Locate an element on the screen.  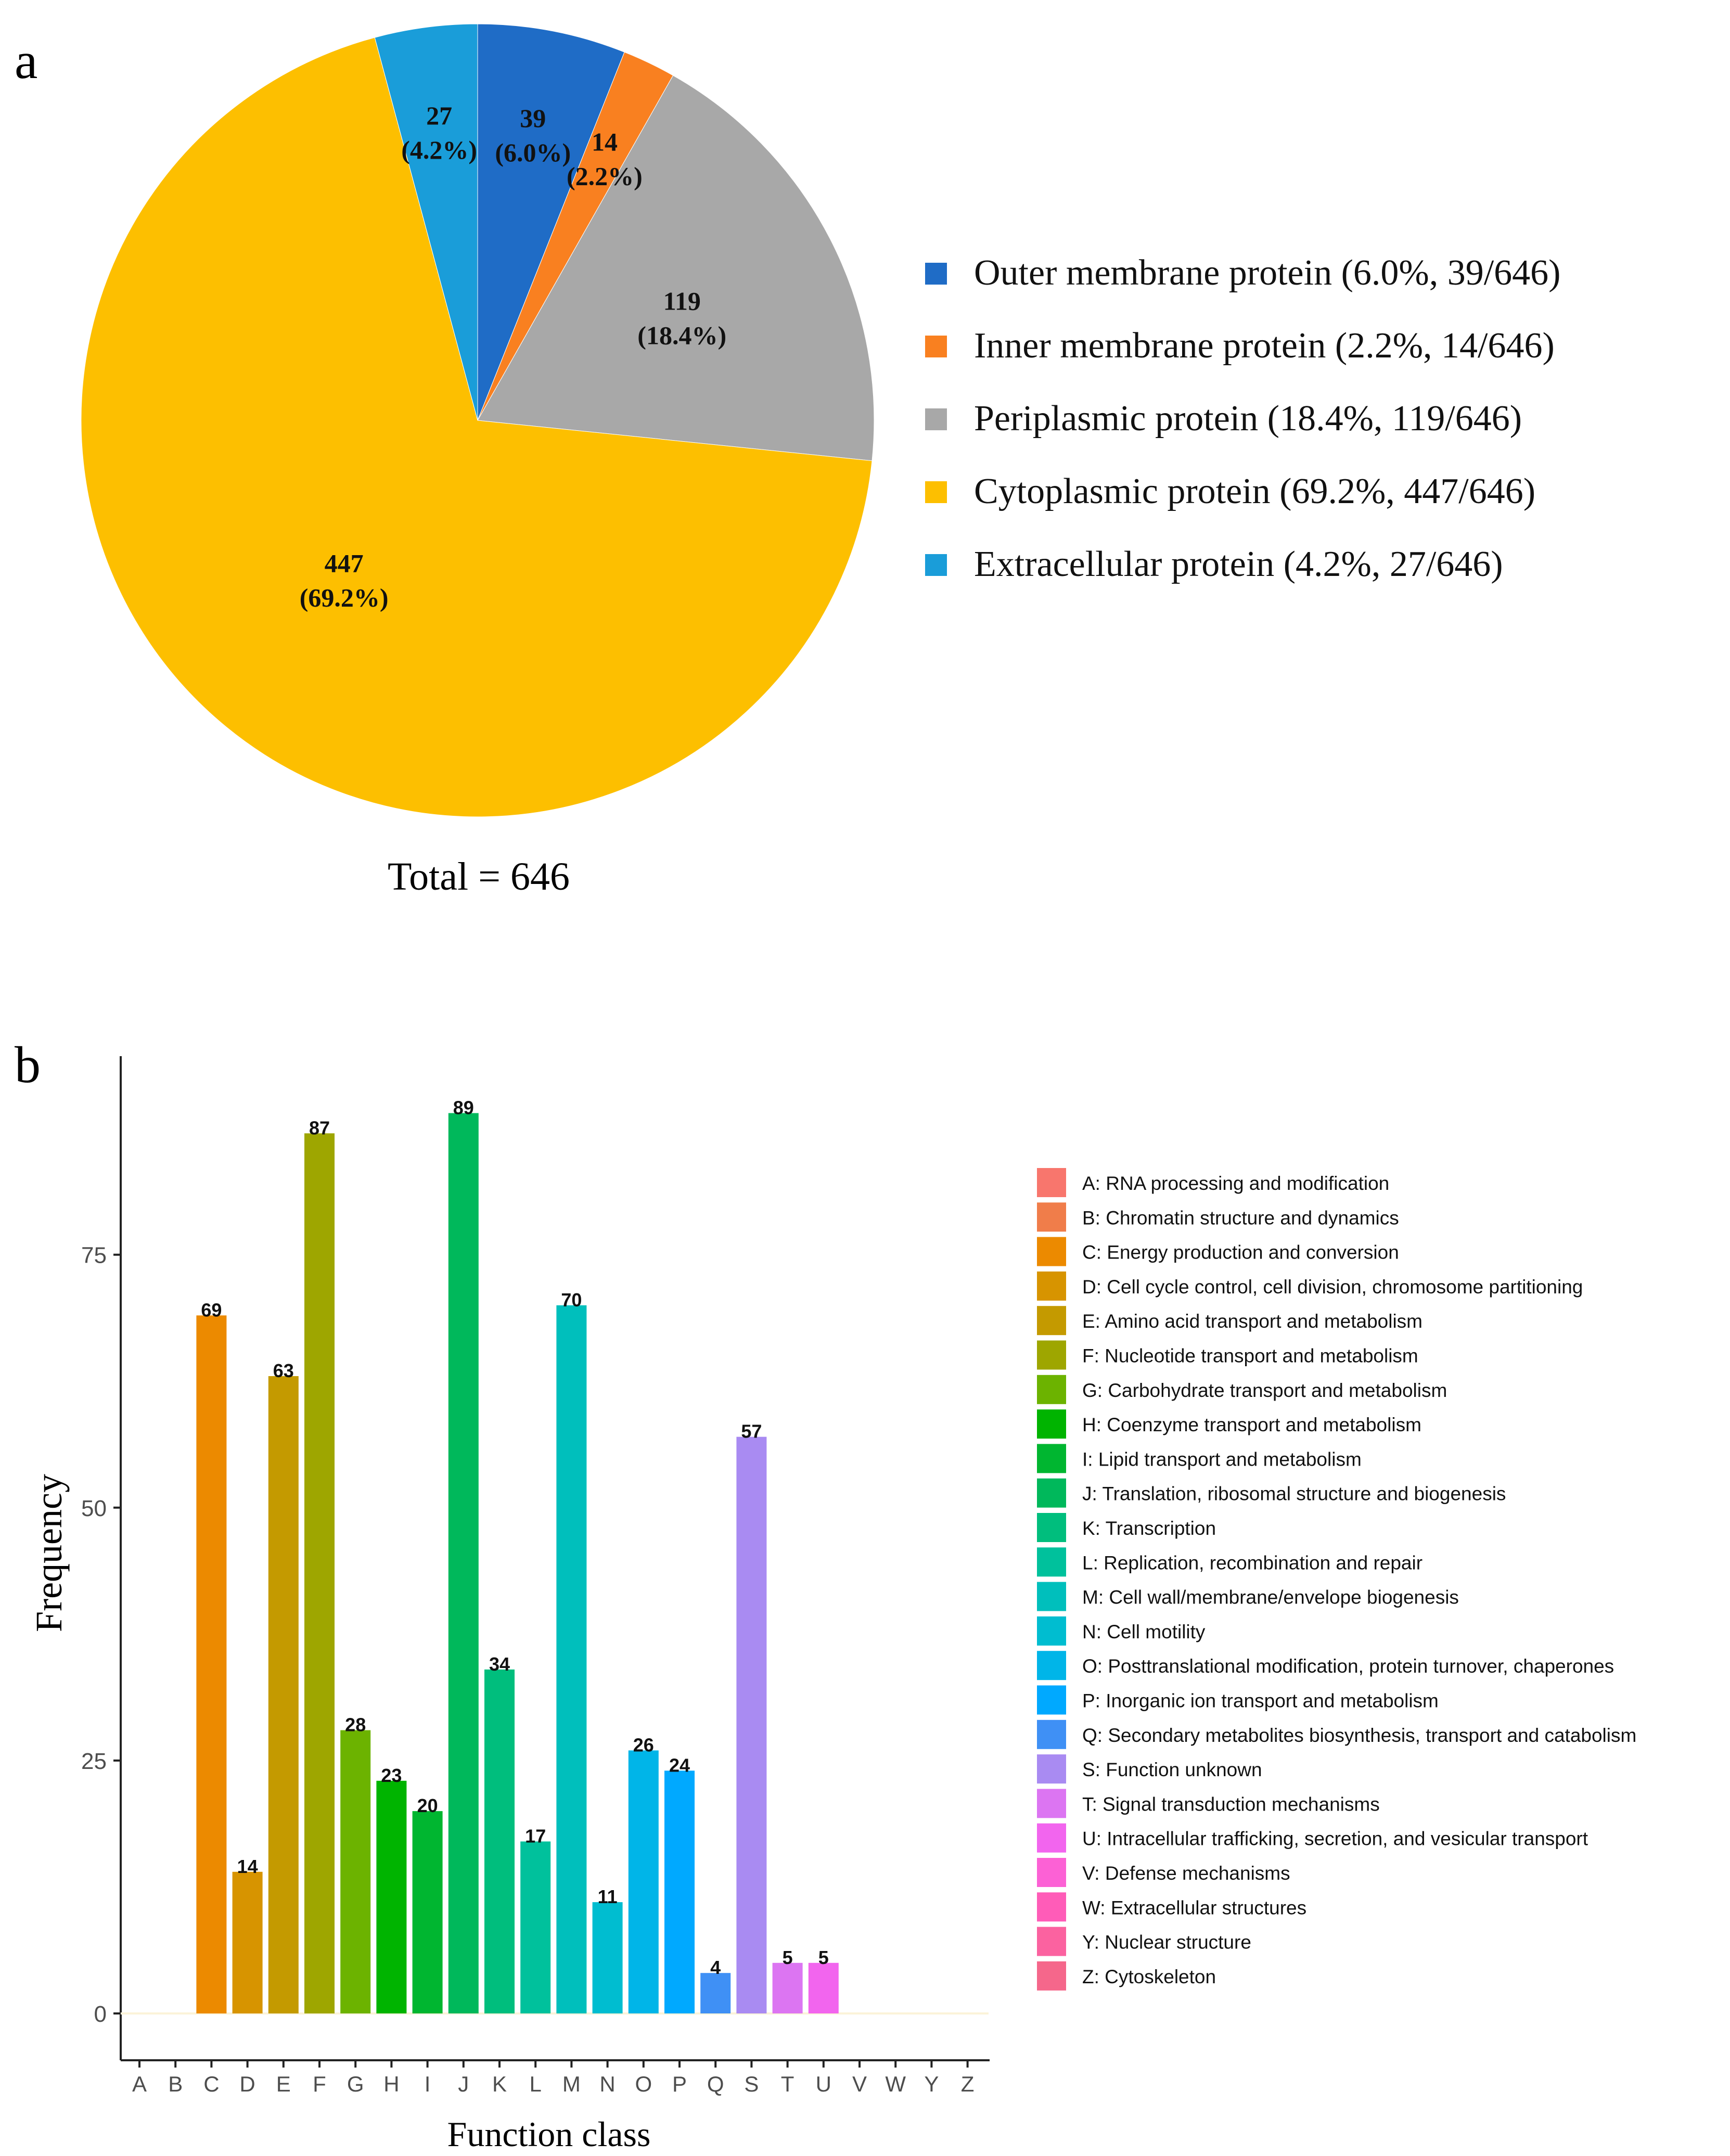
y-tick-label: 50 is located at coordinates (94, 1508).